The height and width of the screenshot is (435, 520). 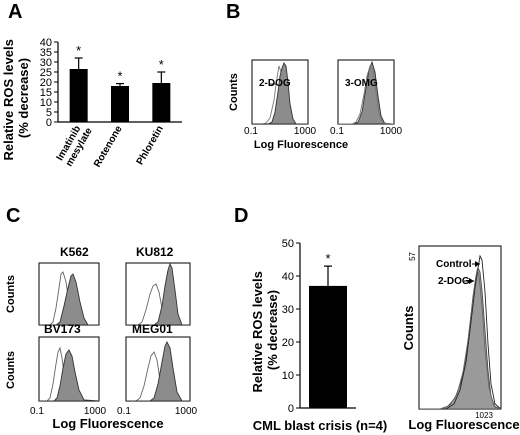 What do you see at coordinates (95, 411) in the screenshot?
I see `panel-c-xtick-max-1: 1000` at bounding box center [95, 411].